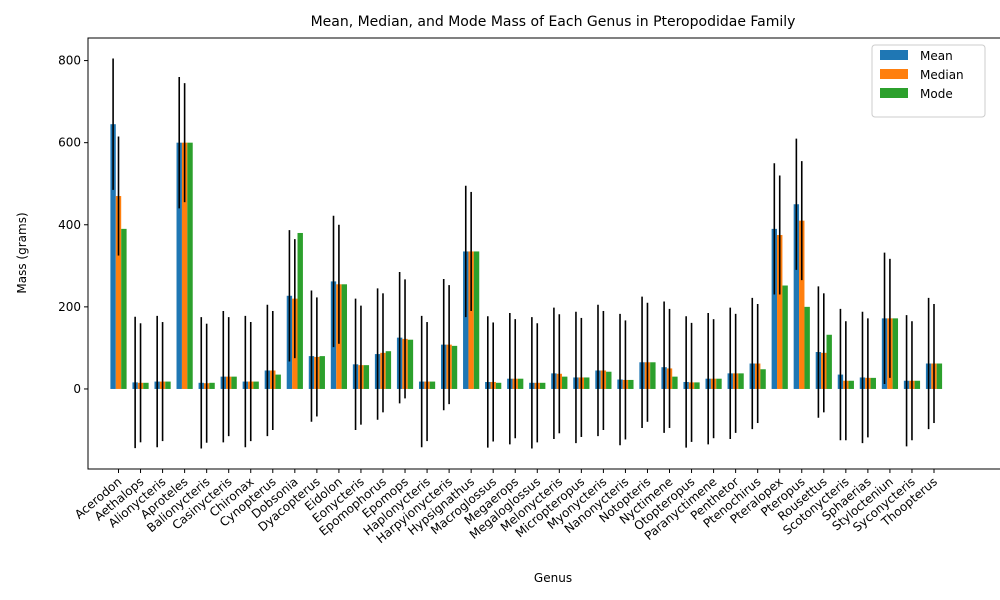 This screenshot has width=1000, height=600. I want to click on bar-mode-casinycteris, so click(234, 382).